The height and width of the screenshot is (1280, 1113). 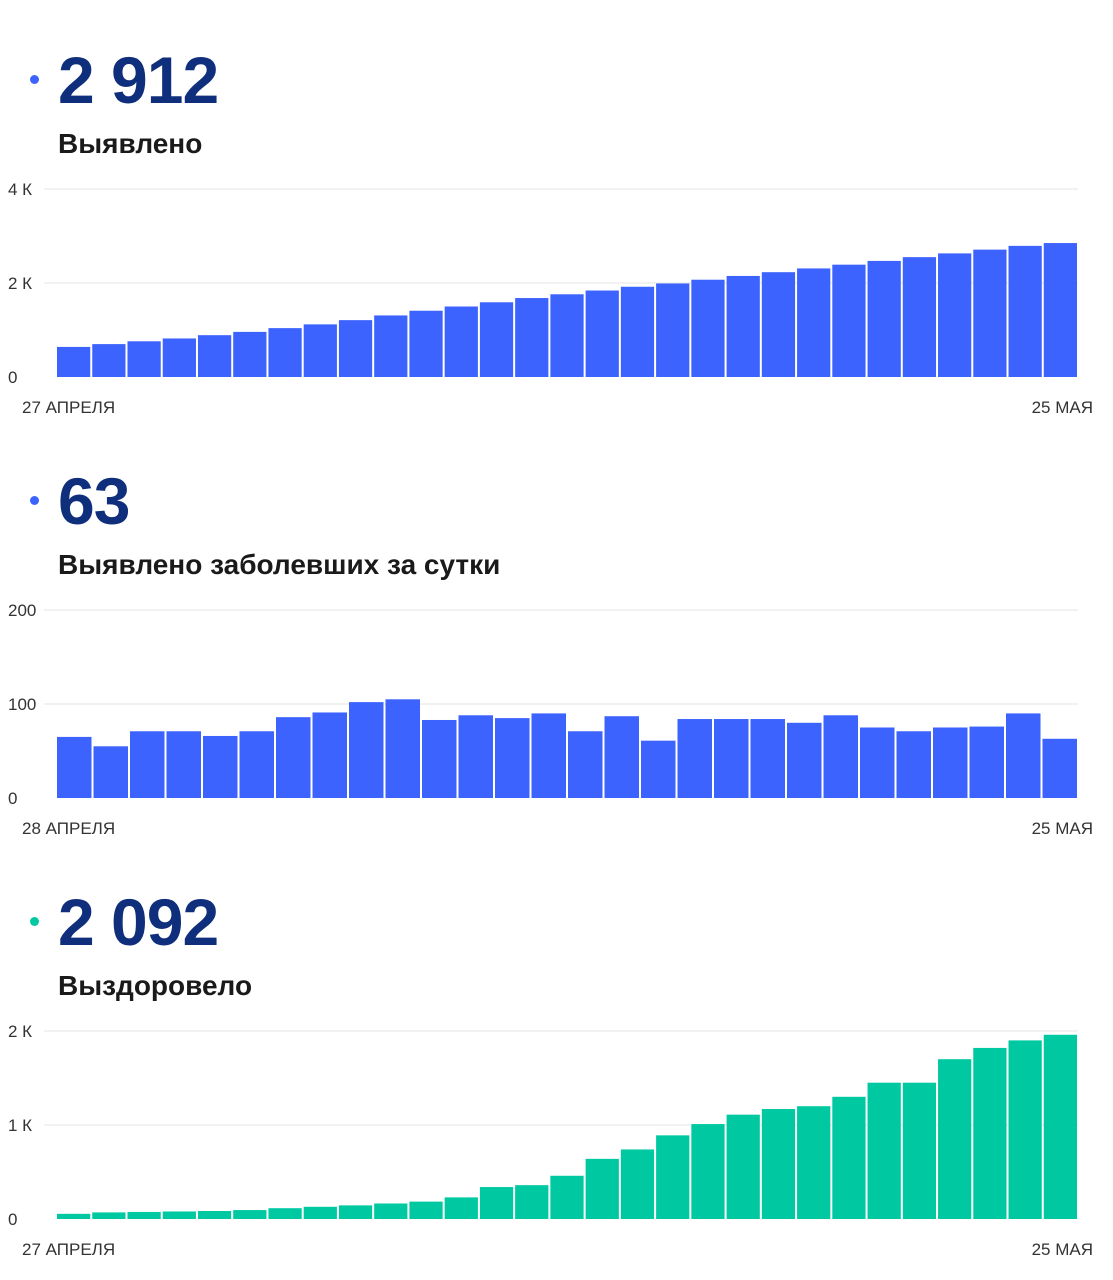 I want to click on headline-number: 63, so click(x=94, y=501).